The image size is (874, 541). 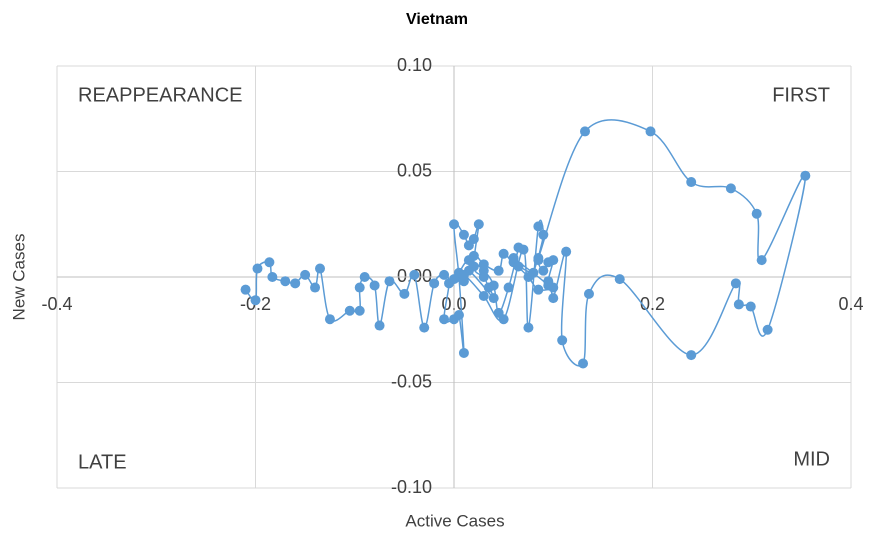 I want to click on x-tick-label: 0.4, so click(x=850, y=304).